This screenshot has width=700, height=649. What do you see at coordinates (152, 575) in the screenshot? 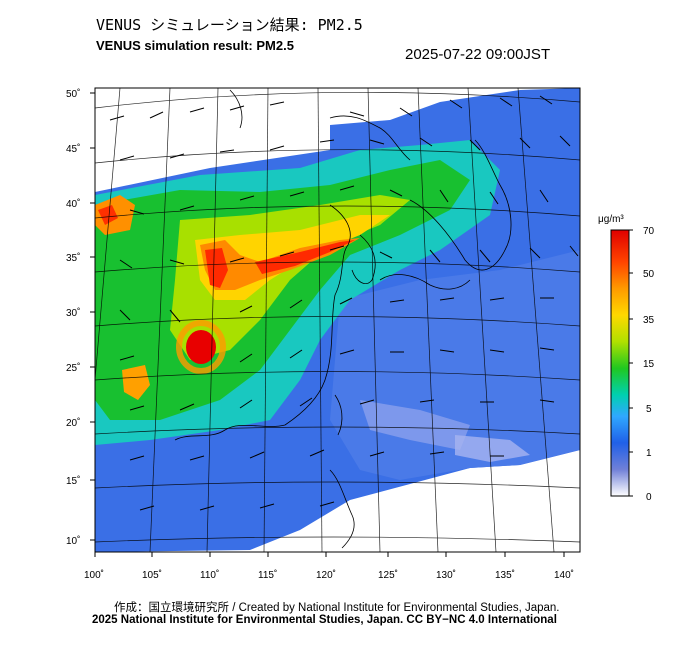
I see `lon-tick-label: 105˚` at bounding box center [152, 575].